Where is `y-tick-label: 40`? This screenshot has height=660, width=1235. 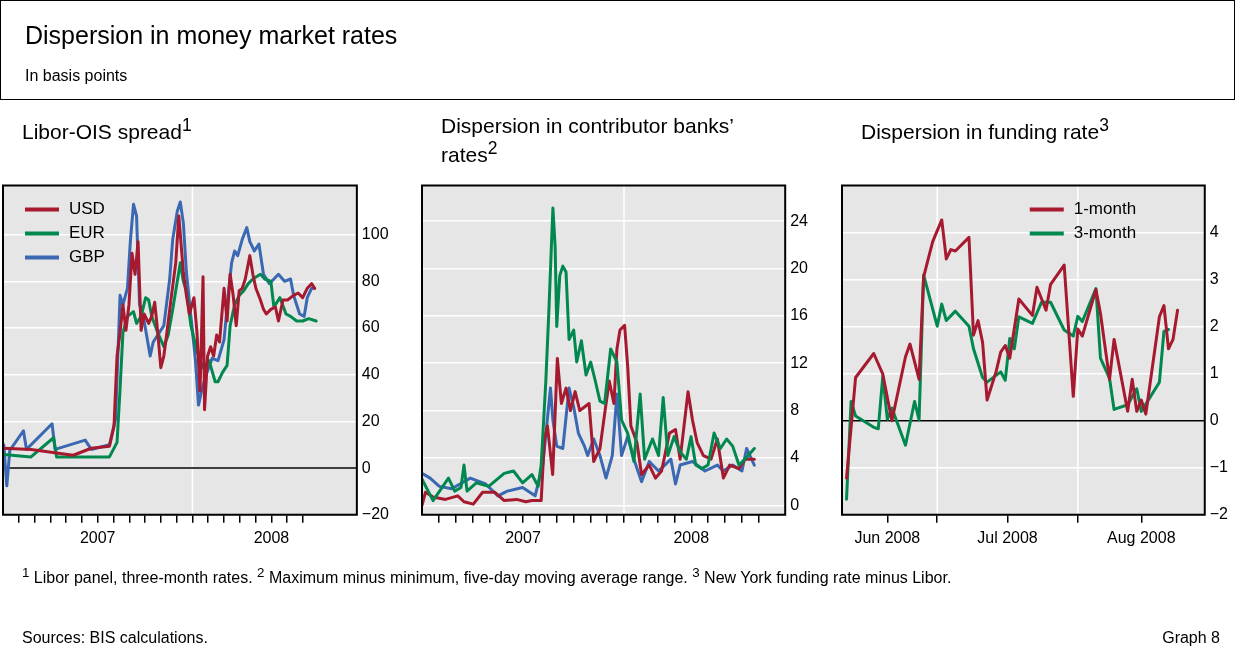
y-tick-label: 40 is located at coordinates (370, 374).